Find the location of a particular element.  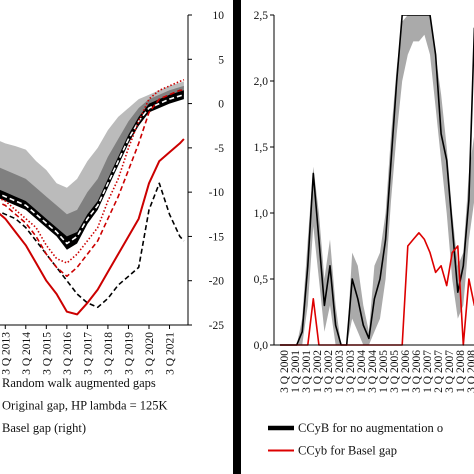

left-y-tick-label: -20 is located at coordinates (217, 282).